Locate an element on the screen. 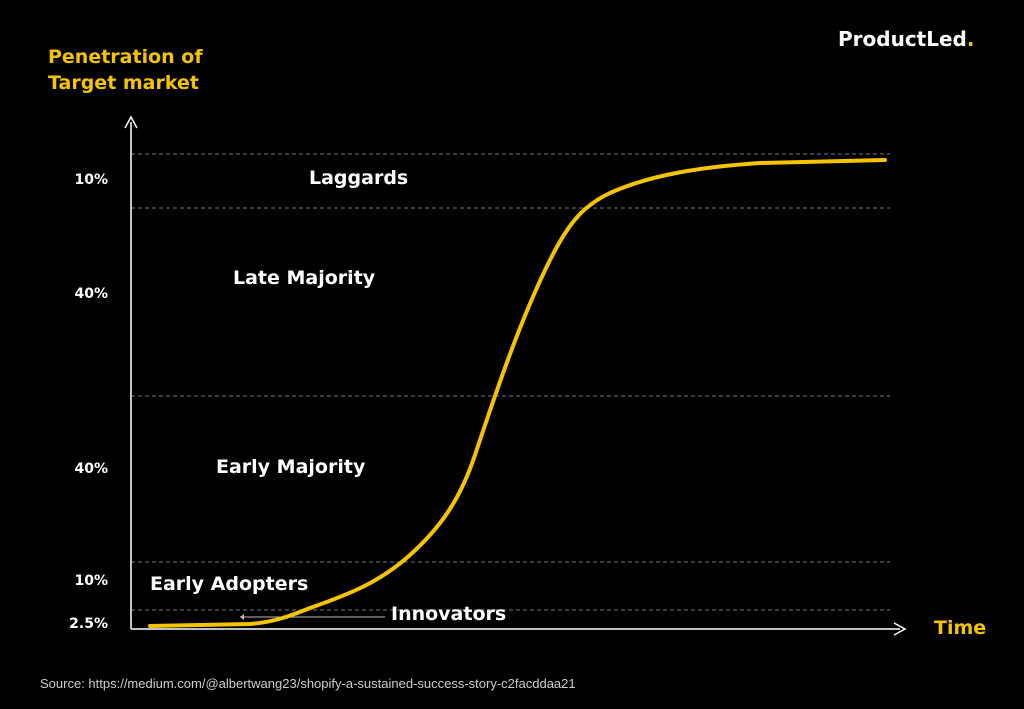 The width and height of the screenshot is (1024, 709). y-label-early-majority: 40% is located at coordinates (91, 469).